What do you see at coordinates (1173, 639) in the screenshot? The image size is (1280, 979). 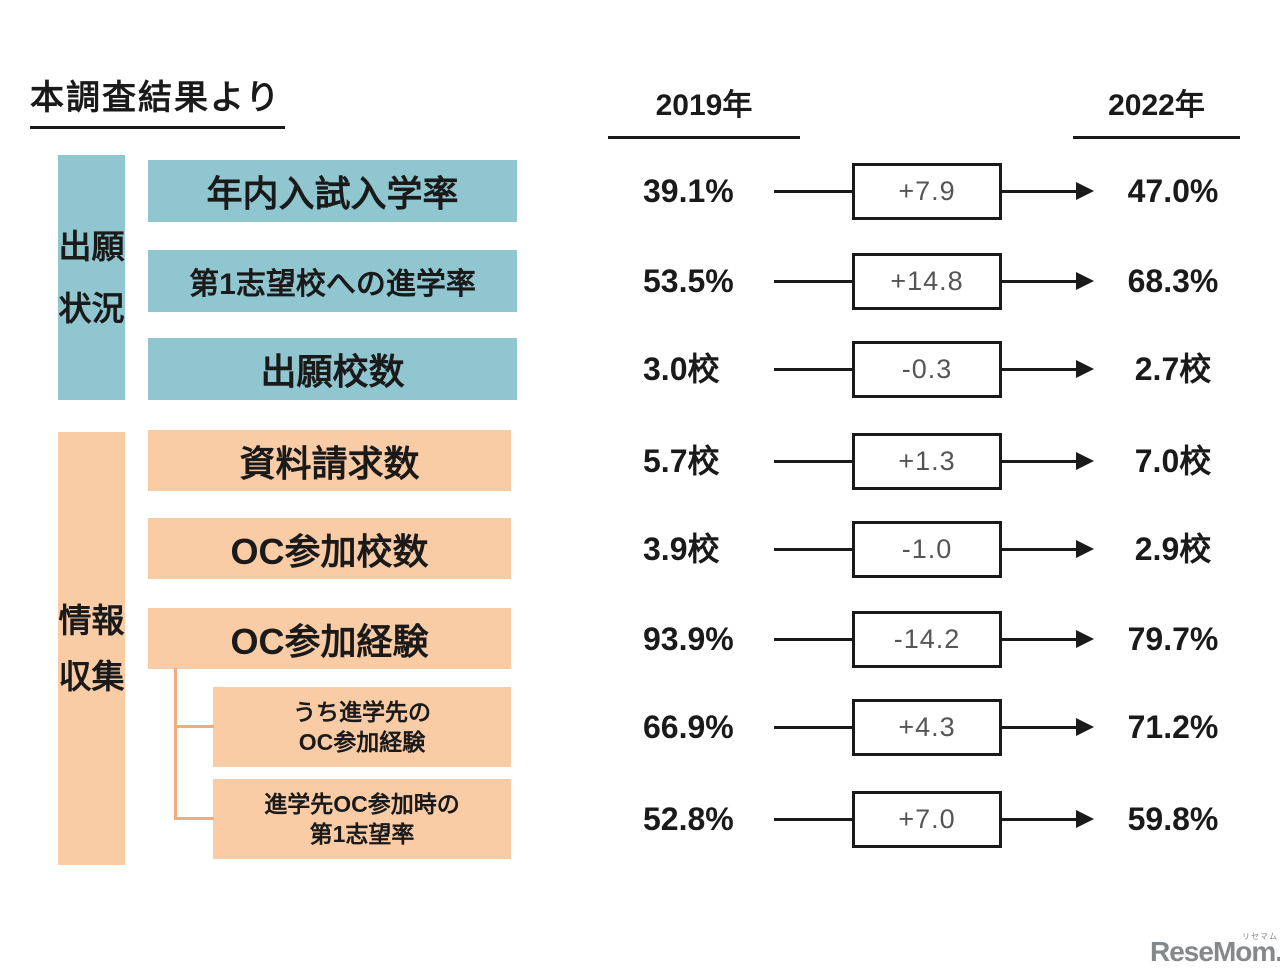 I see `value-2022: 79.7%` at bounding box center [1173, 639].